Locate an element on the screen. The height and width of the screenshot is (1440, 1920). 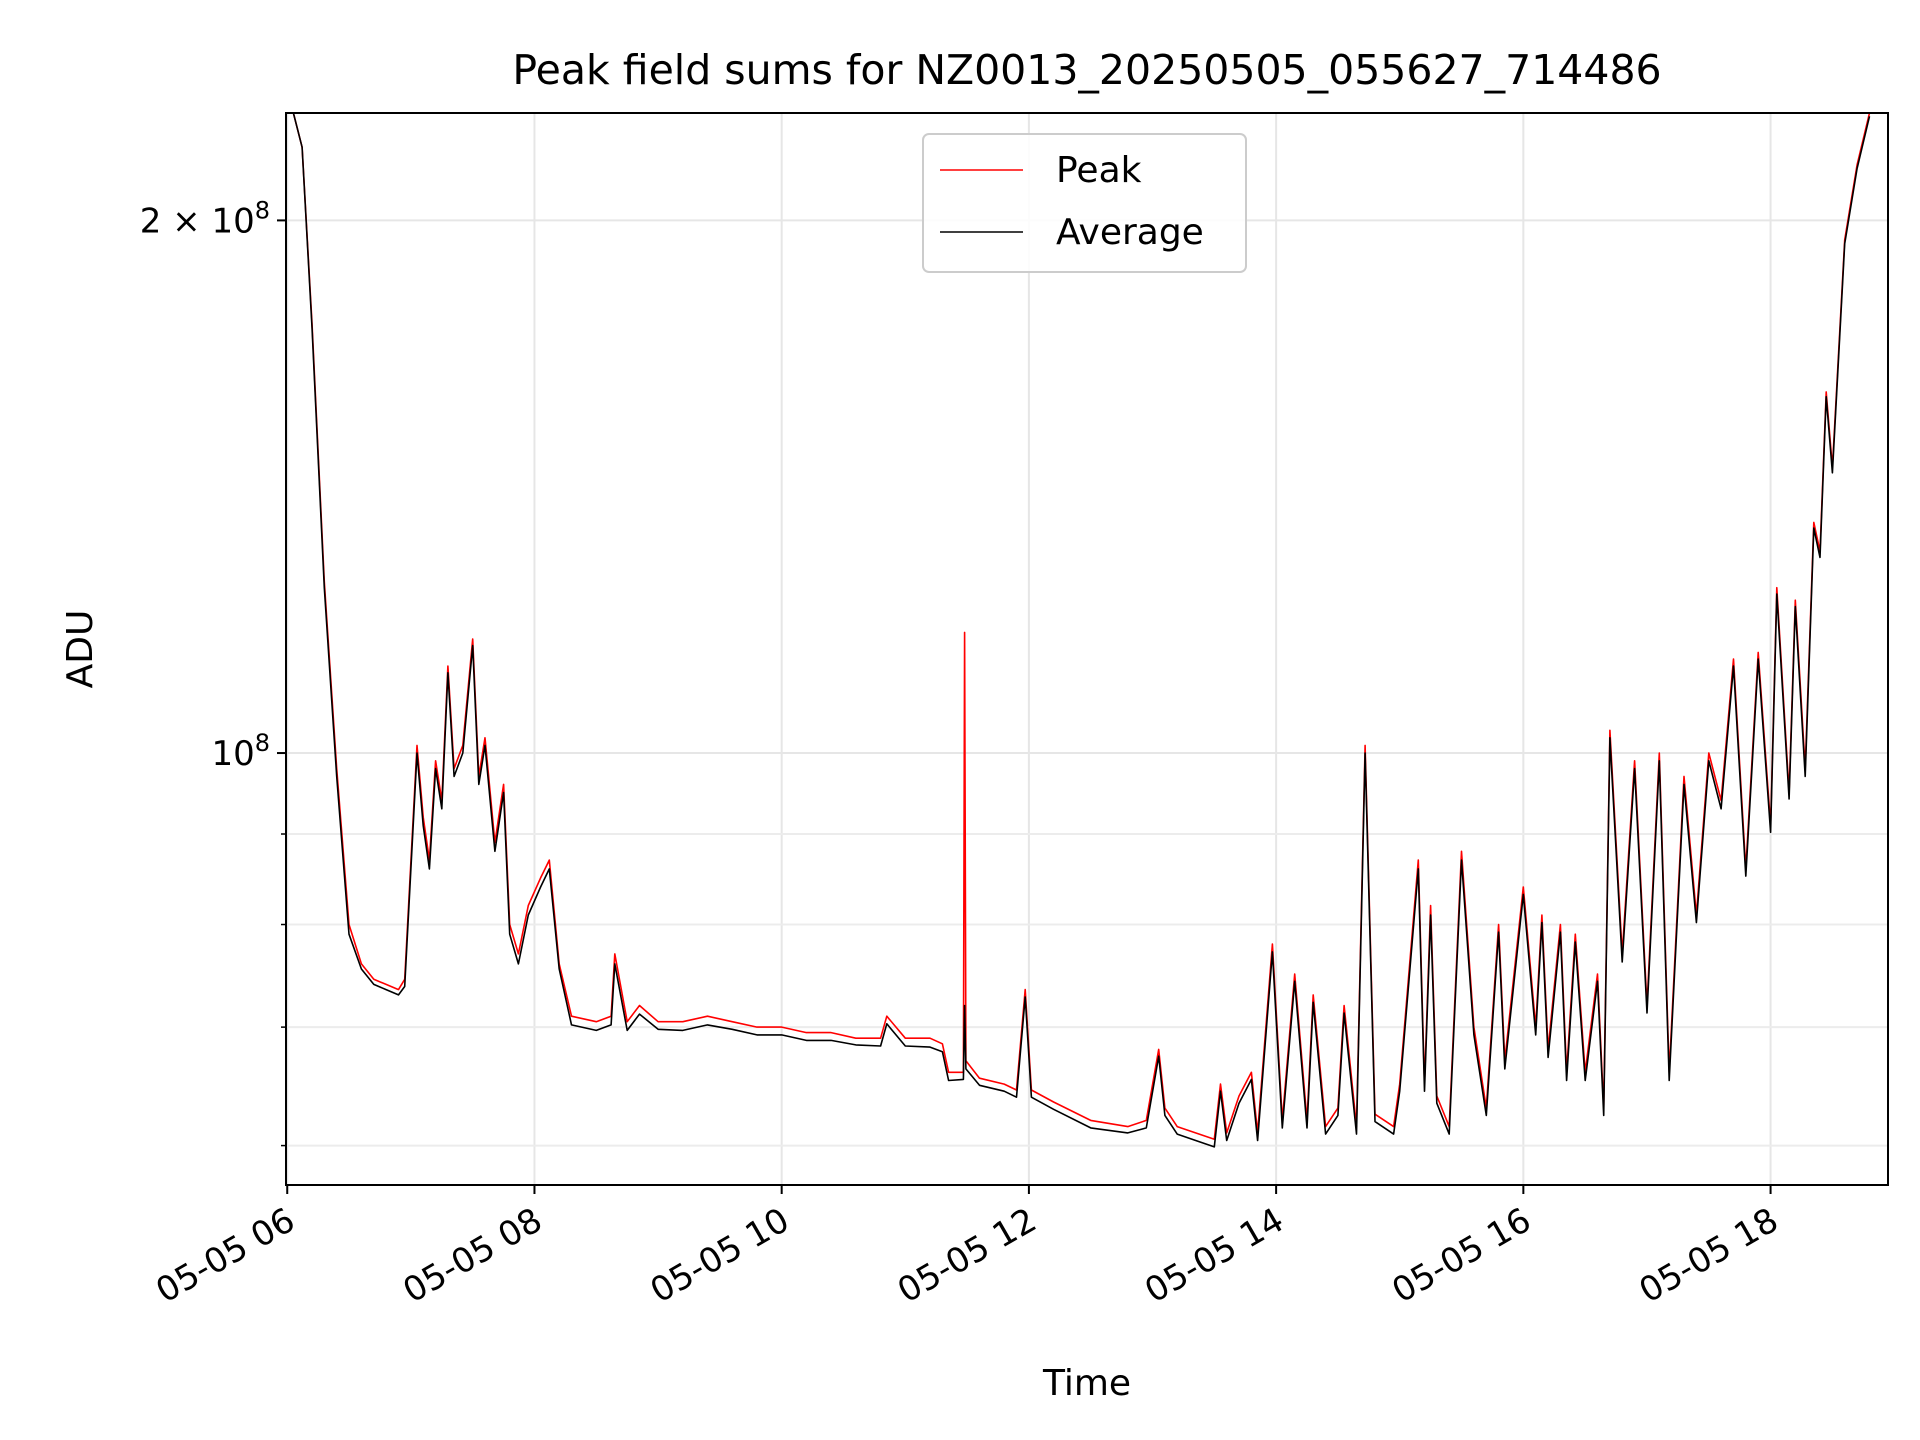
legend-label-peak: Peak is located at coordinates (1099, 170).